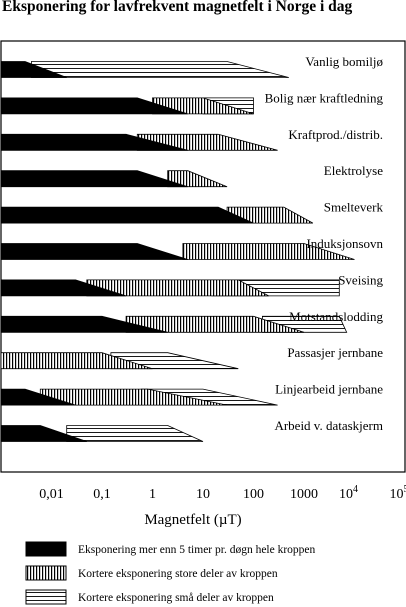 The image size is (406, 607). I want to click on category-label: Arbeid v. dataskjerm, so click(328, 425).